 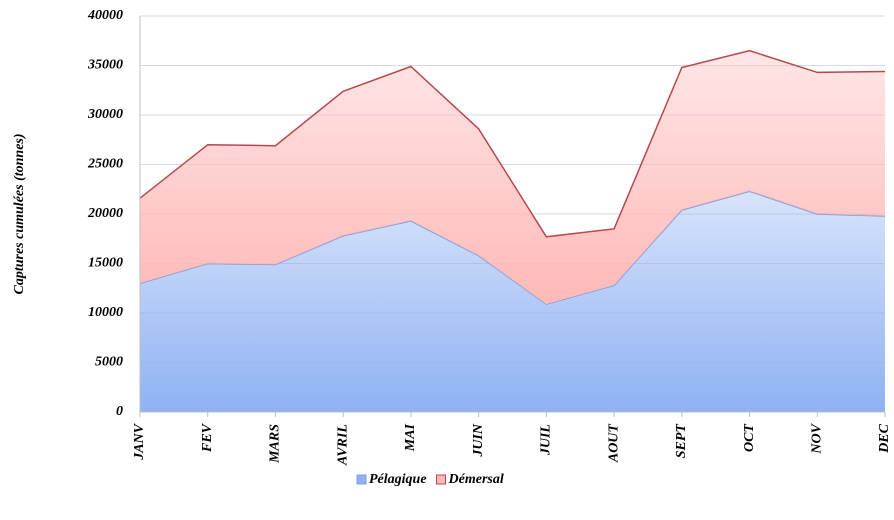 I want to click on y-tick-label: 40000, so click(x=105, y=15).